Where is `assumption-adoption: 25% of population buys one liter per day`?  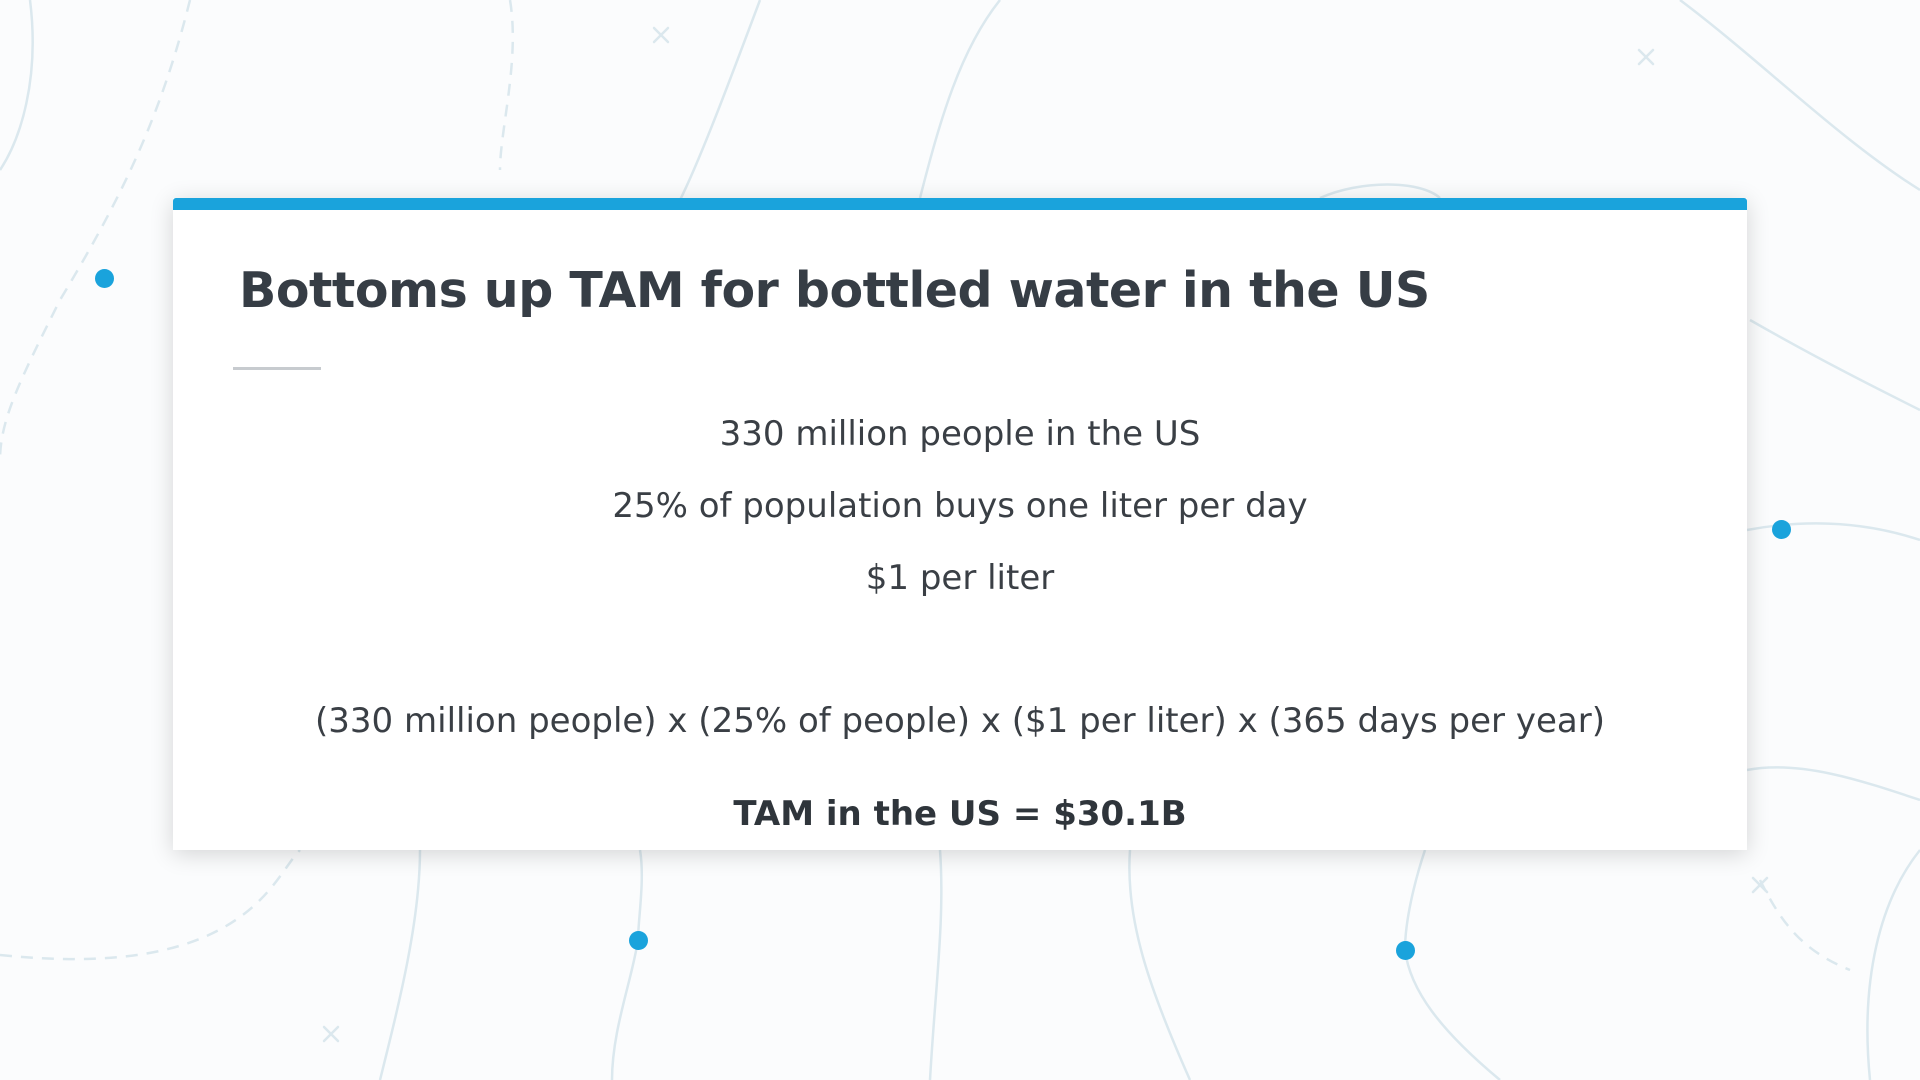
assumption-adoption: 25% of population buys one liter per day is located at coordinates (960, 506).